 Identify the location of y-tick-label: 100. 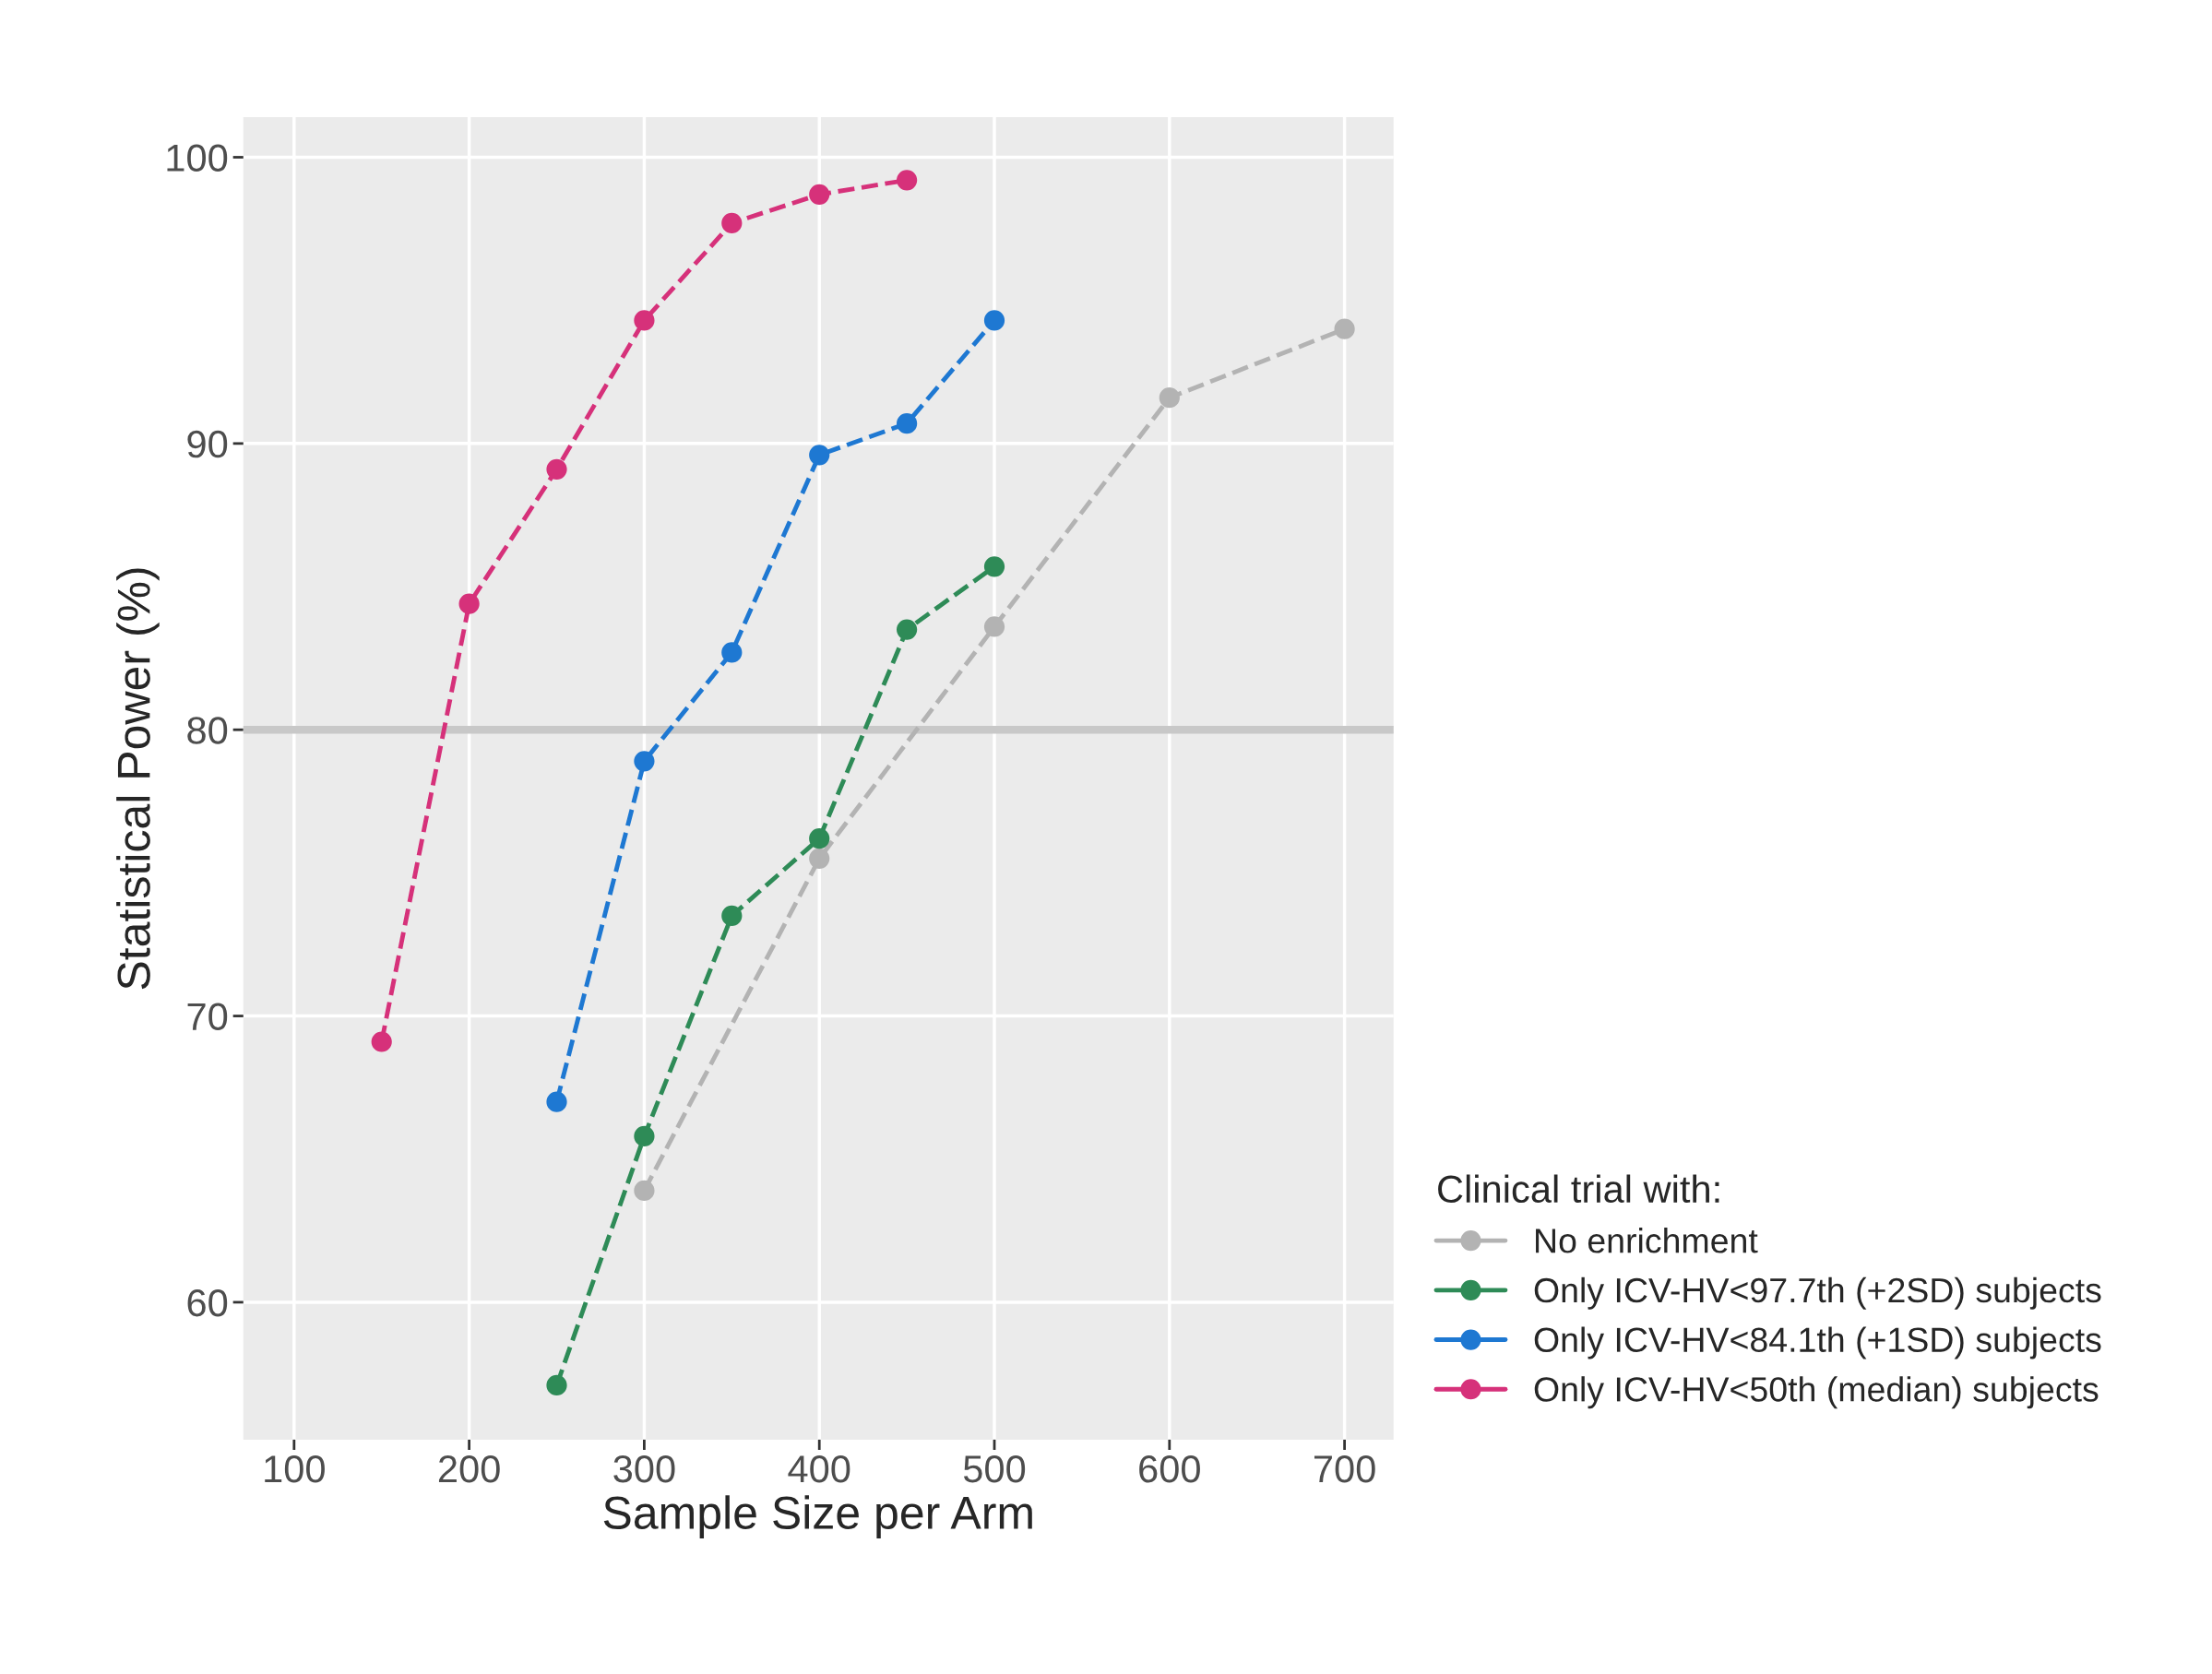
(197, 158).